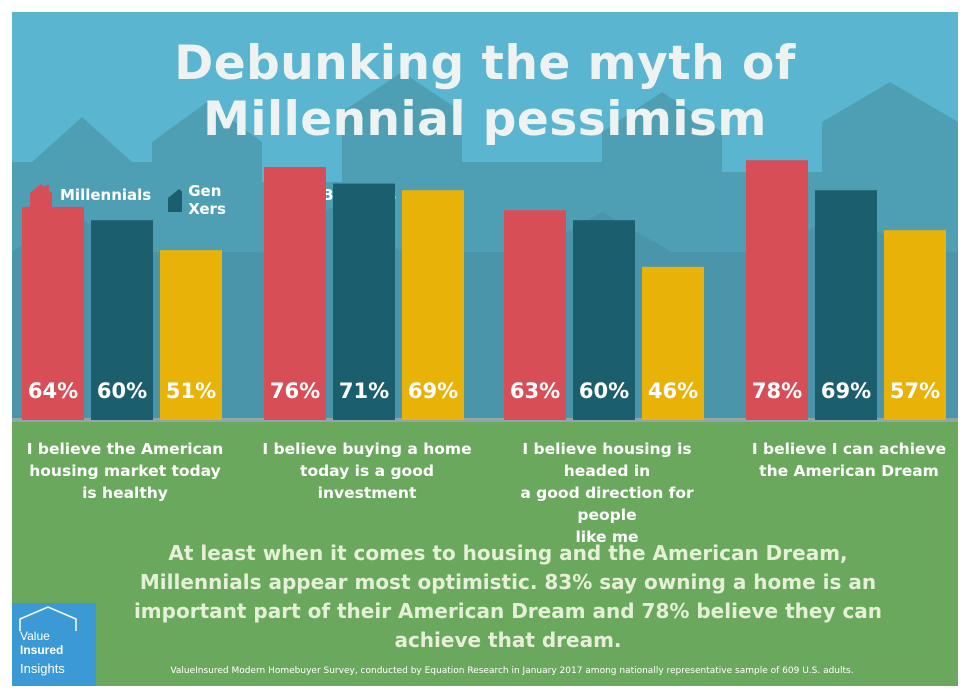  Describe the element at coordinates (53, 391) in the screenshot. I see `data-label-millennials-1: 64%` at that location.